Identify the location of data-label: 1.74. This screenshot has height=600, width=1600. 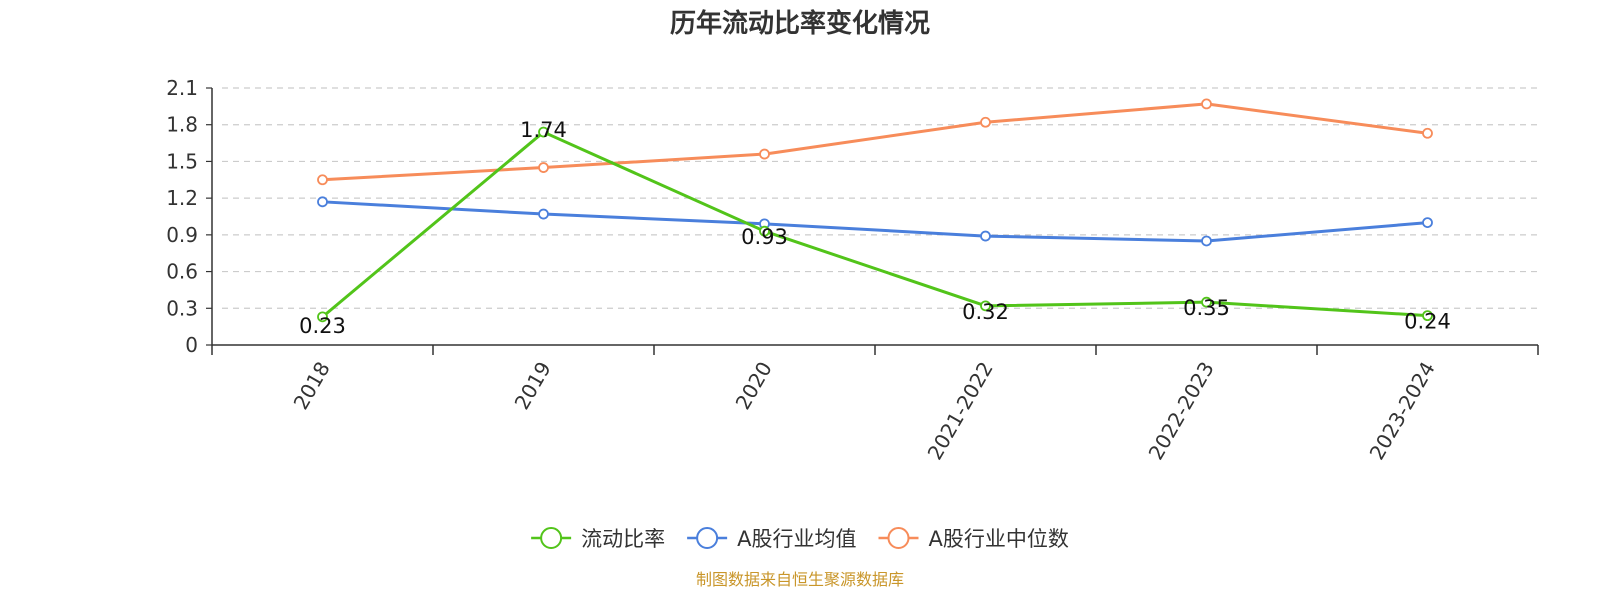
(543, 130).